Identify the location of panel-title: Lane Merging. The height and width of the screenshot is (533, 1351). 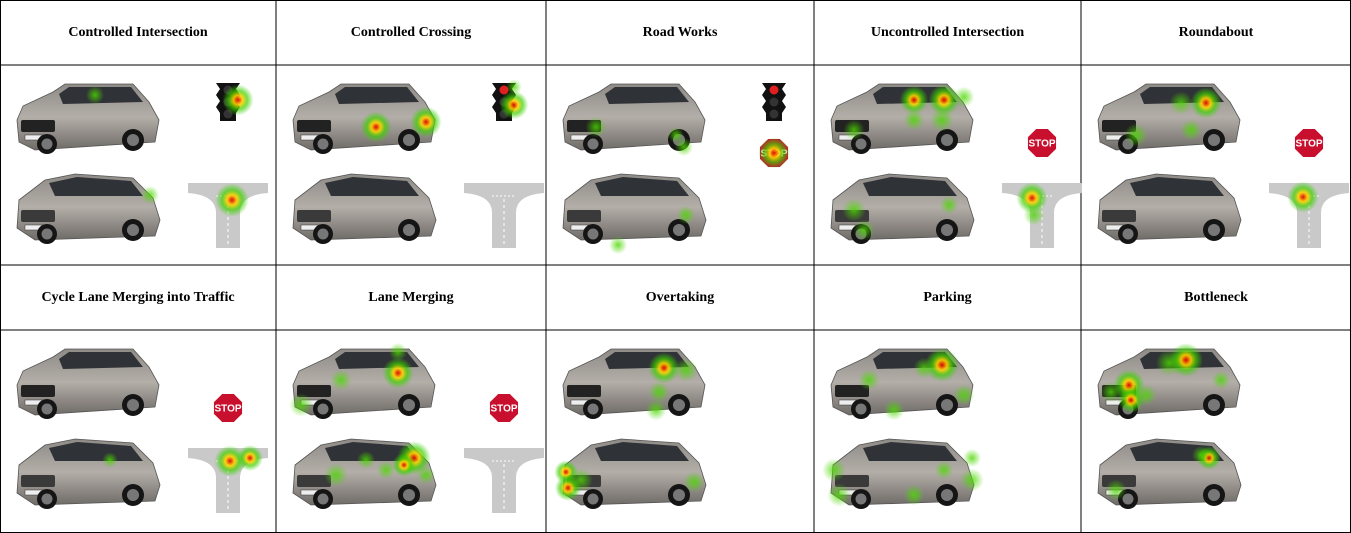
(410, 297).